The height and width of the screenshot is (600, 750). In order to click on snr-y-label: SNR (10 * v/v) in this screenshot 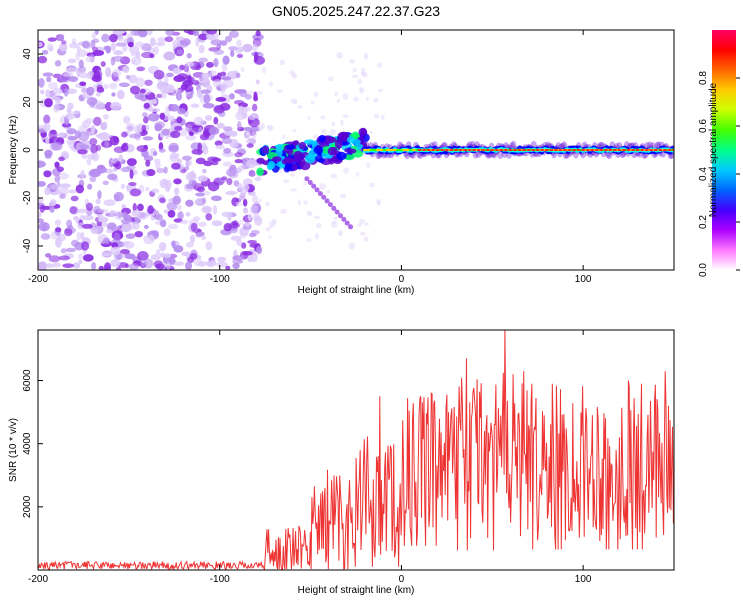, I will do `click(13, 450)`.